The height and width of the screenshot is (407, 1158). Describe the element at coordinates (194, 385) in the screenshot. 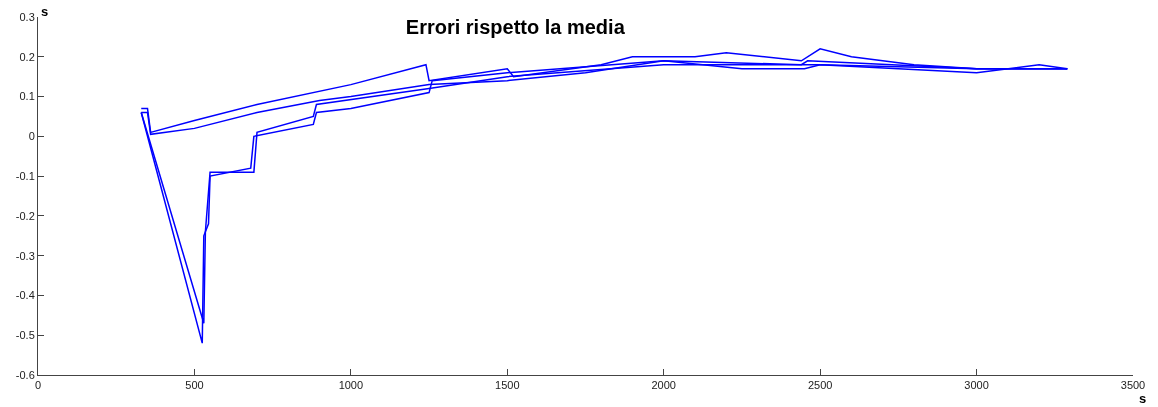

I see `x-tick-label: 500` at that location.